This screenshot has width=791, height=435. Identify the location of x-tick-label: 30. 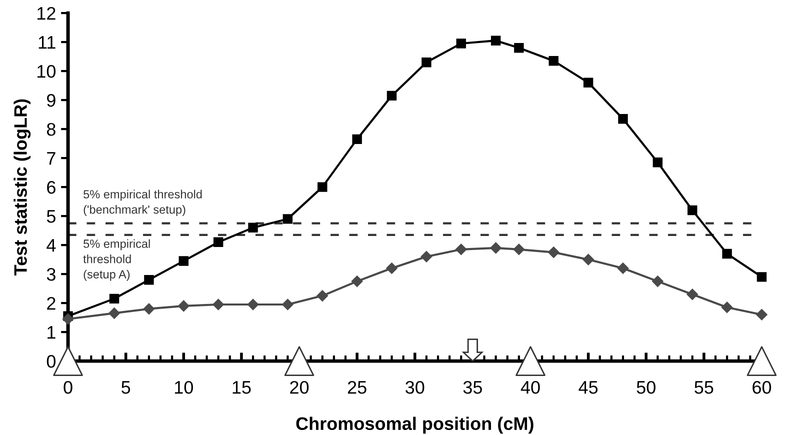
(415, 387).